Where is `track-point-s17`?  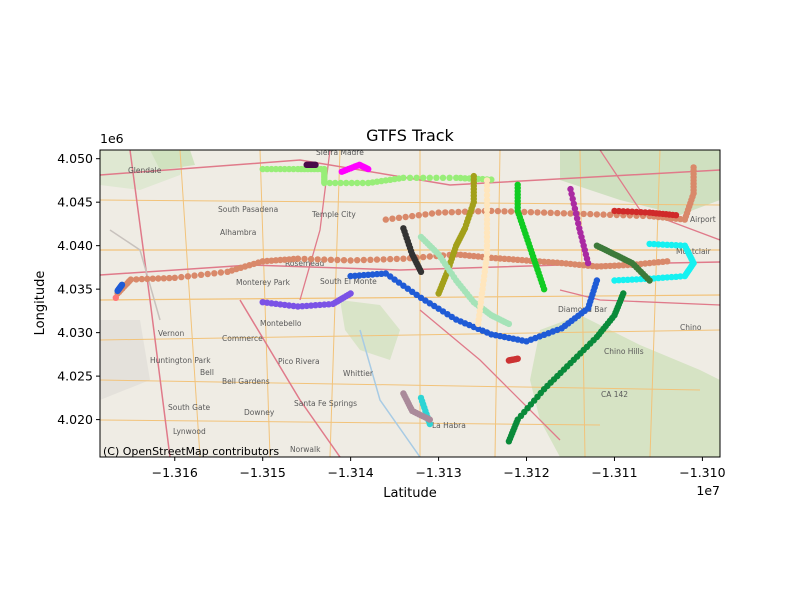 track-point-s17 is located at coordinates (676, 215).